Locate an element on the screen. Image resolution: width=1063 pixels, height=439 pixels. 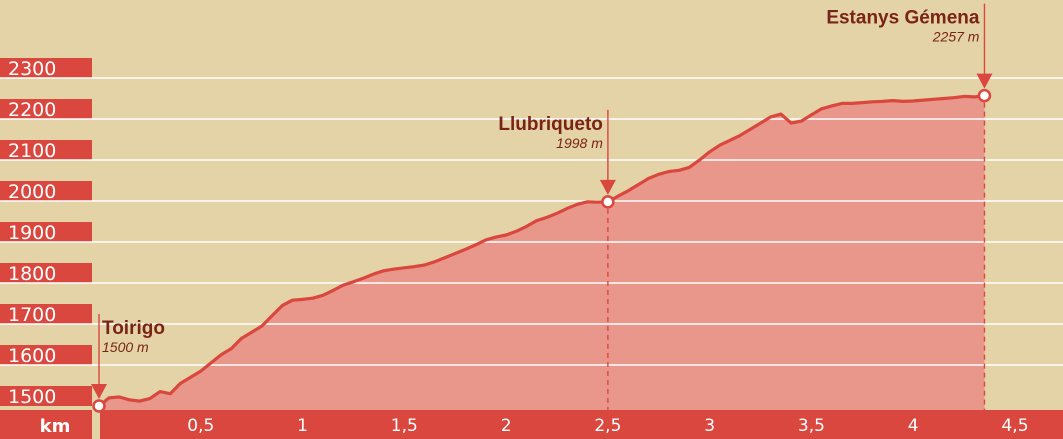
waypoint-name: Estanys Gémena is located at coordinates (903, 18).